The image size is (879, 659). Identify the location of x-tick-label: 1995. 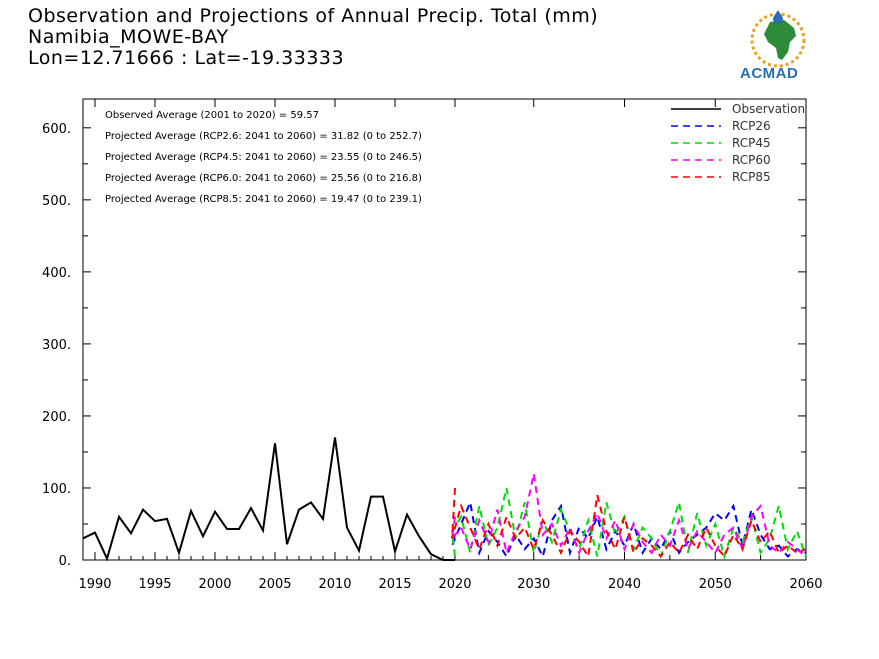
(154, 584).